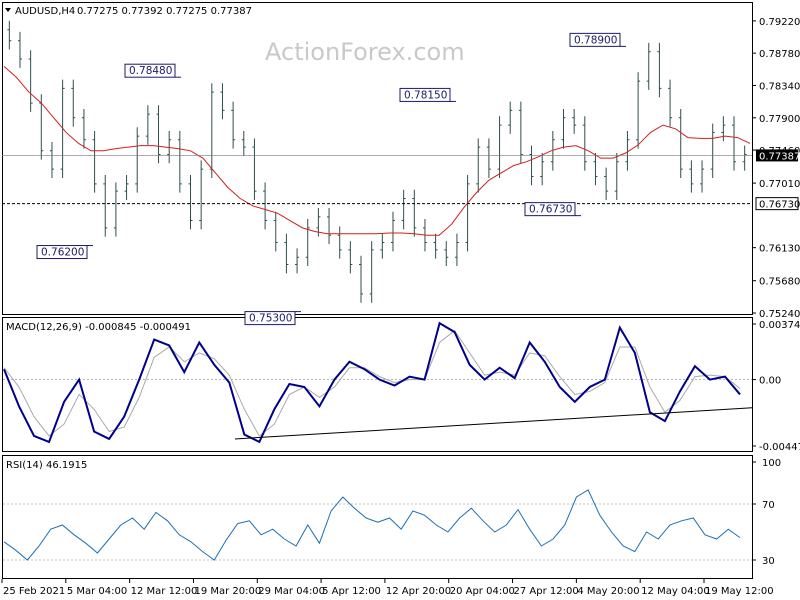 The height and width of the screenshot is (600, 800). What do you see at coordinates (779, 205) in the screenshot?
I see `support-price-tick: 0.76730` at bounding box center [779, 205].